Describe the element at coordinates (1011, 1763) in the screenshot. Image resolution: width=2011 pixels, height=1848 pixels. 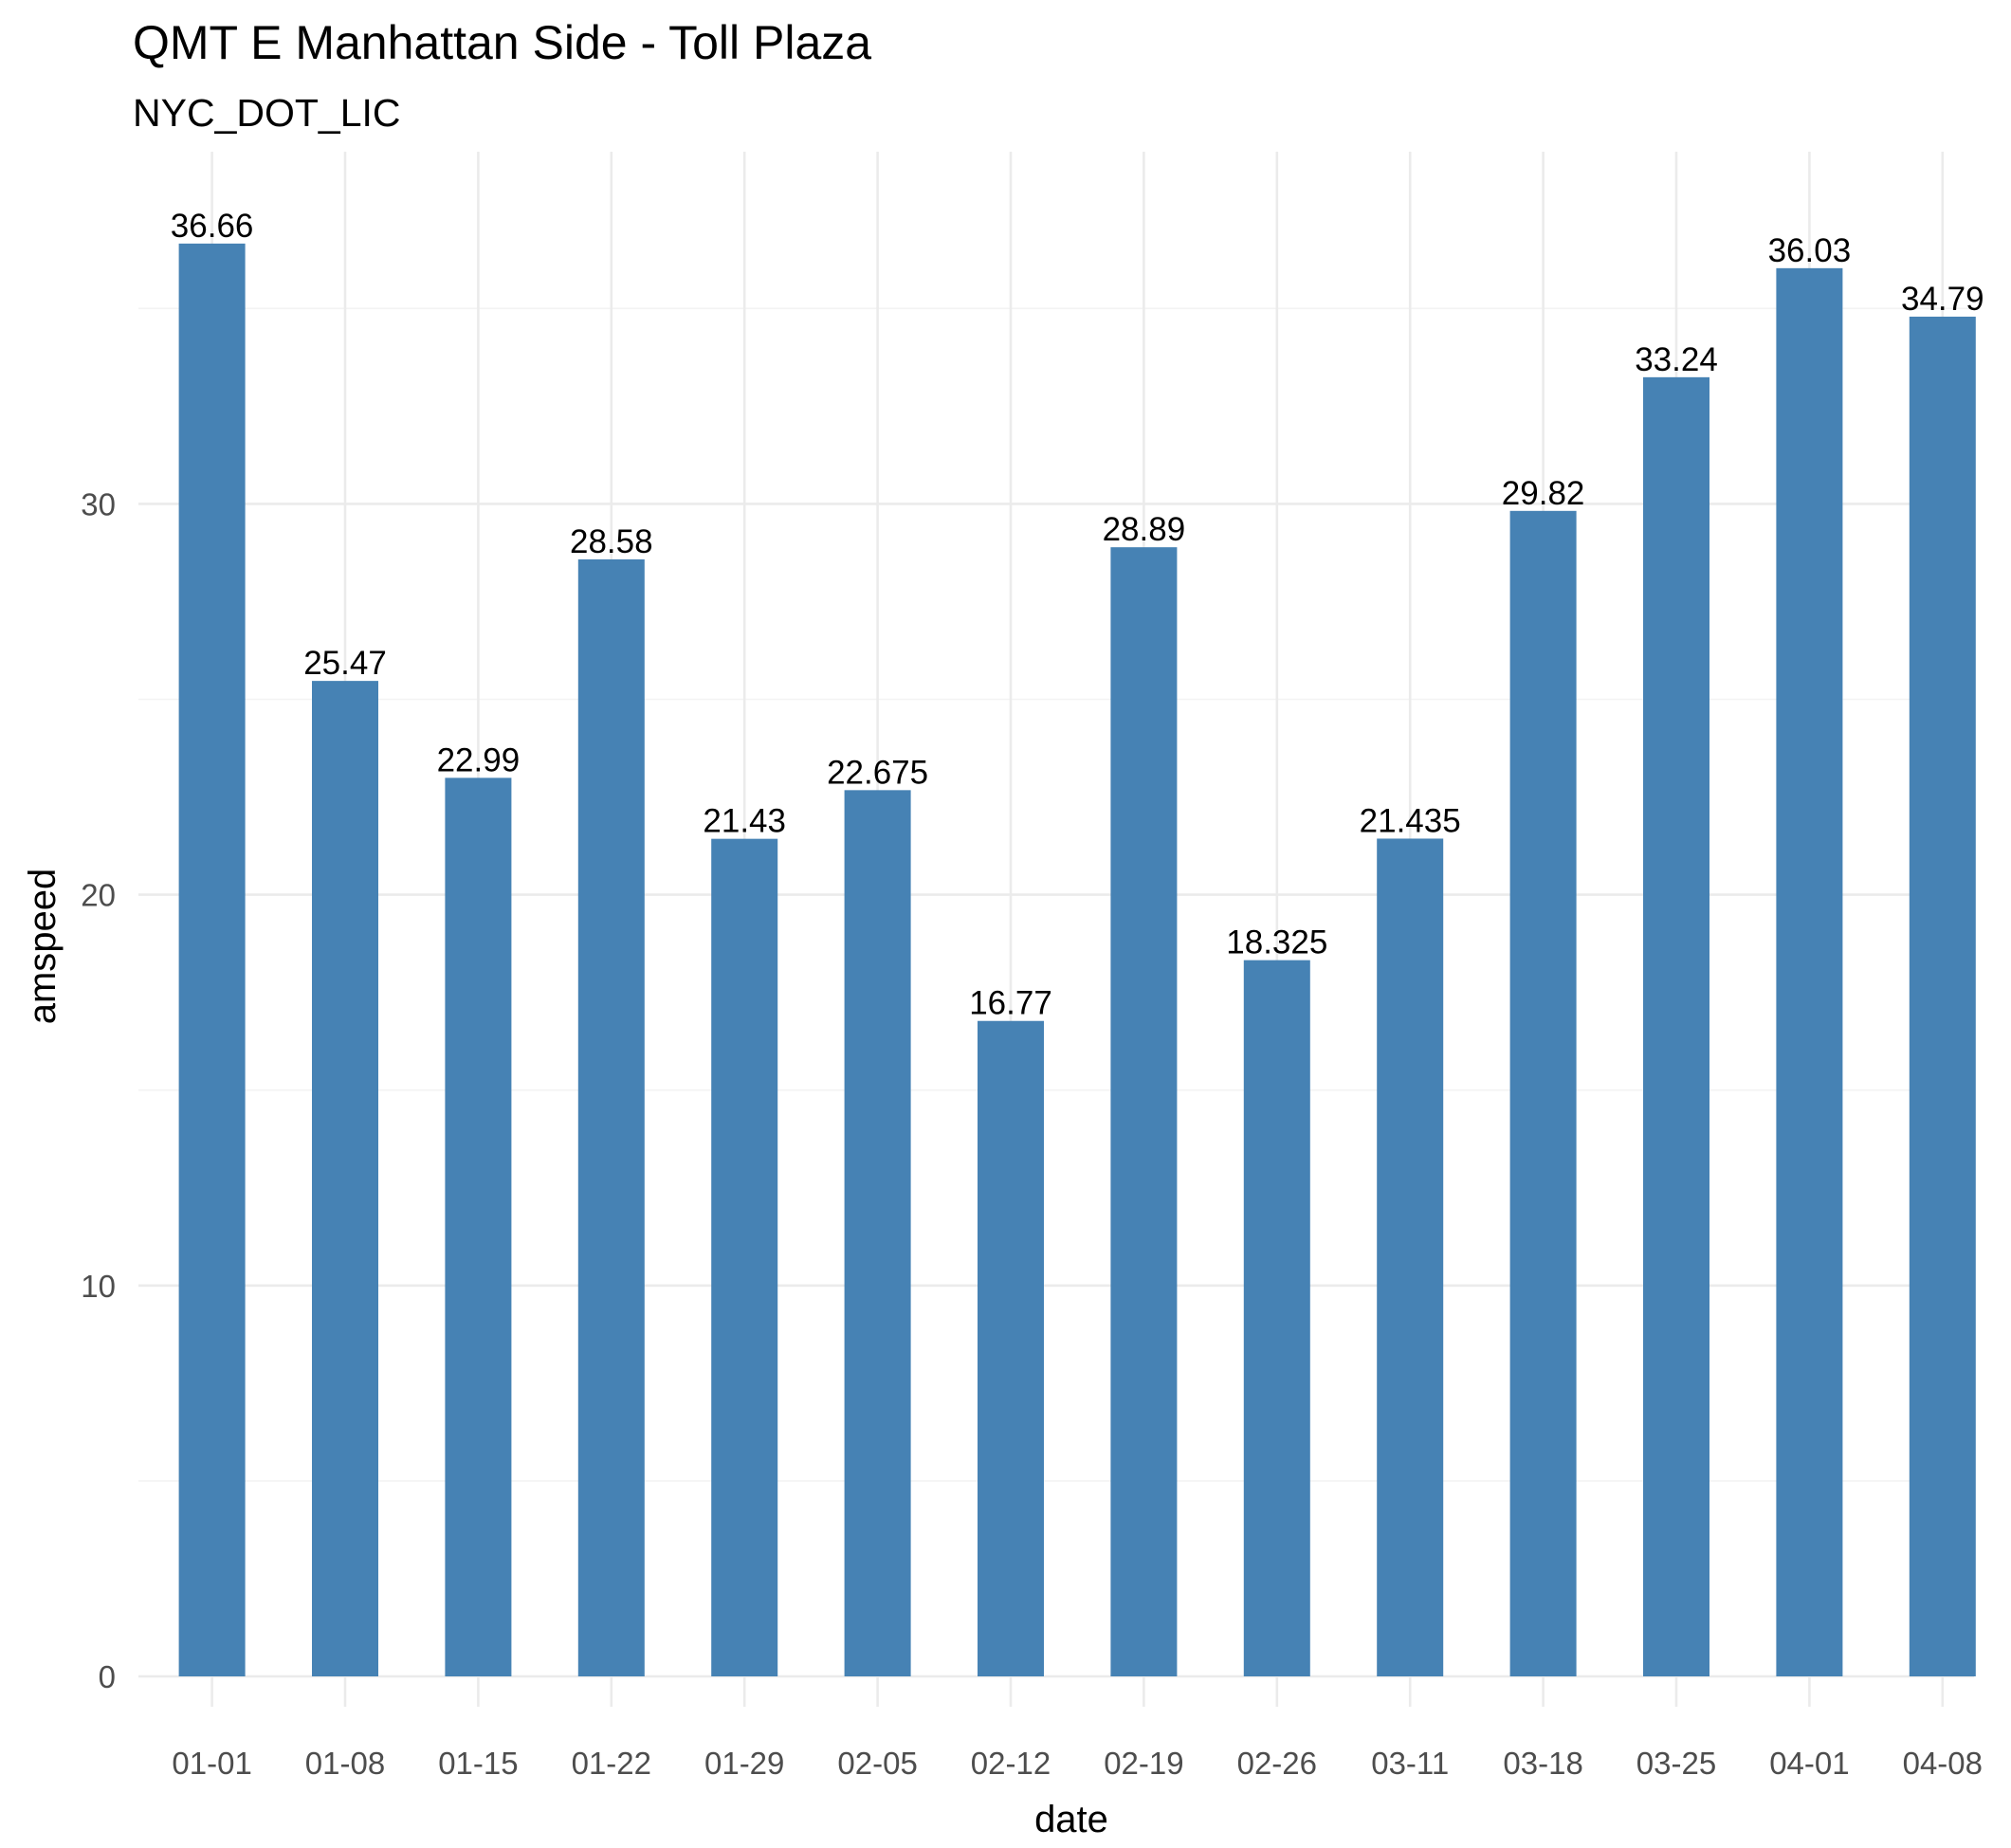
I see `x-tick-label: 02-12` at that location.